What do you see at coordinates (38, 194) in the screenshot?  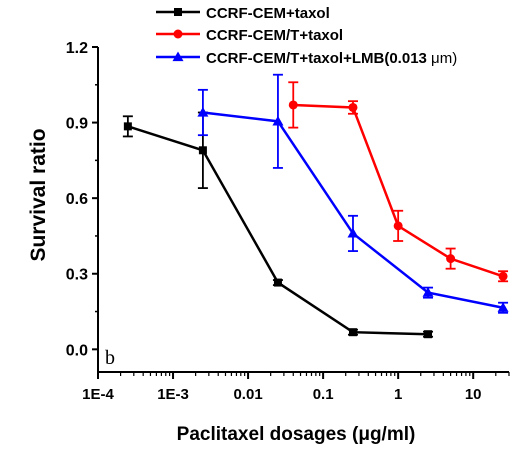 I see `y-axis-title: Survival ratio` at bounding box center [38, 194].